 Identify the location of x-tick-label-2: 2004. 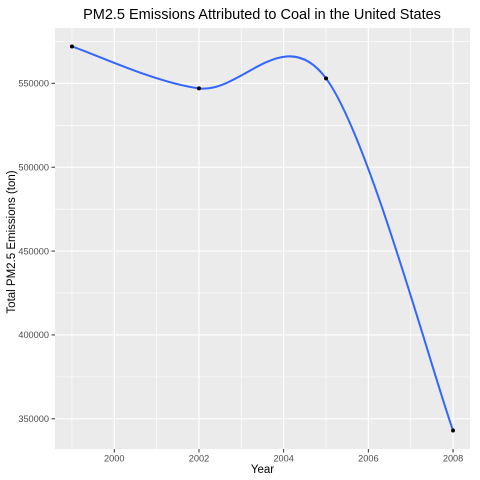
(283, 459).